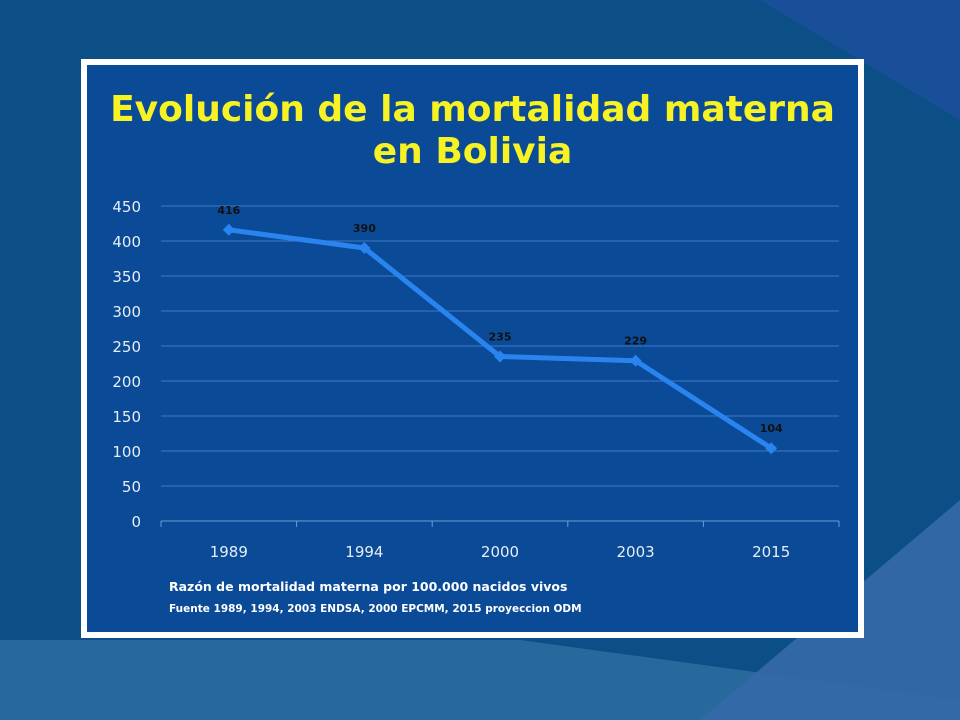 This screenshot has height=720, width=960. Describe the element at coordinates (126, 452) in the screenshot. I see `y-tick-label-100: 100` at that location.